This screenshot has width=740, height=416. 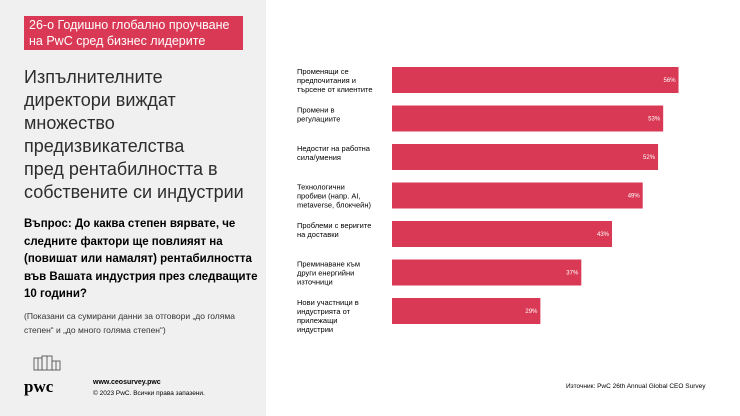 What do you see at coordinates (129, 25) in the screenshot?
I see `survey-tag-line1: 26-о Годишно глобално проучване` at bounding box center [129, 25].